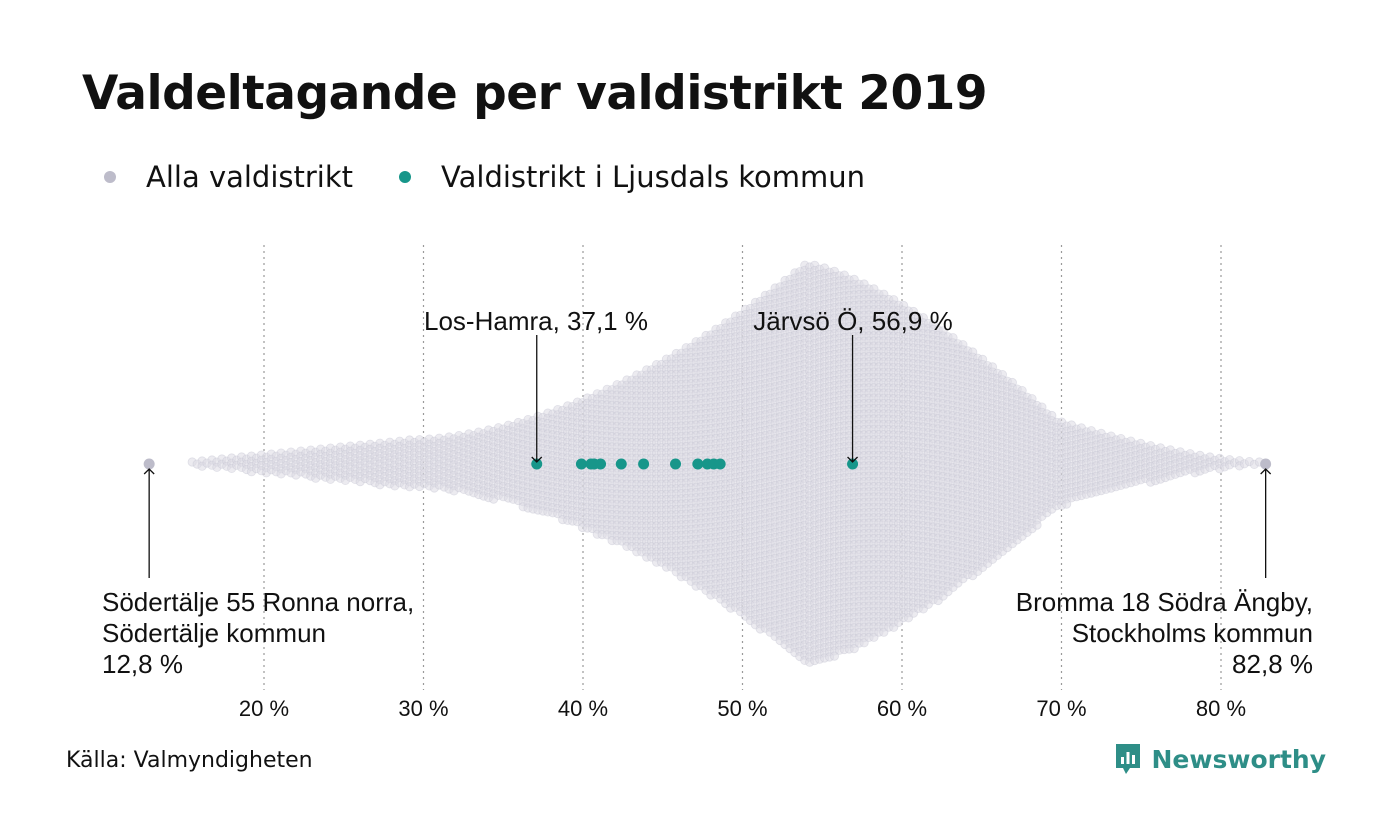 The image size is (1400, 840). Describe the element at coordinates (535, 93) in the screenshot. I see `chart-title: Valdeltagande per valdistrikt 2019` at that location.